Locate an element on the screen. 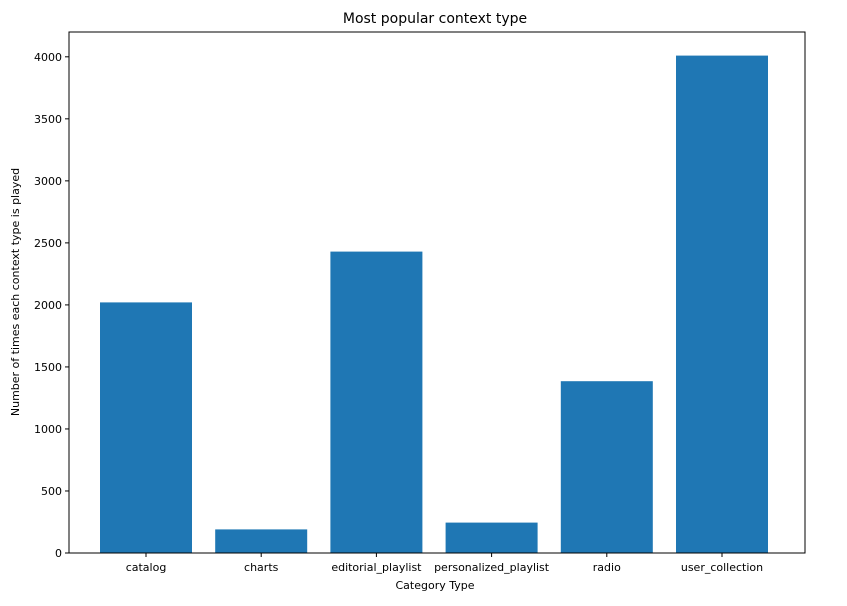 The width and height of the screenshot is (847, 606). y-axis-ticks: 0 500 1000 1500 2000 2500 3000 3500 4000 is located at coordinates (51, 305).